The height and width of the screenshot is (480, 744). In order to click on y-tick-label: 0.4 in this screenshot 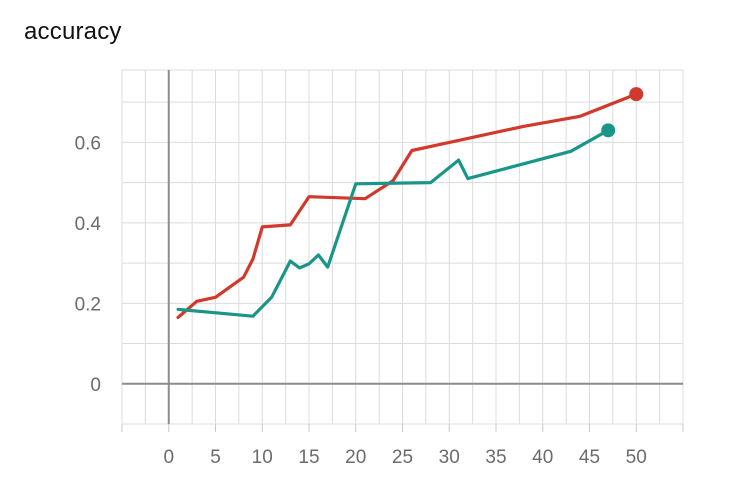, I will do `click(88, 224)`.